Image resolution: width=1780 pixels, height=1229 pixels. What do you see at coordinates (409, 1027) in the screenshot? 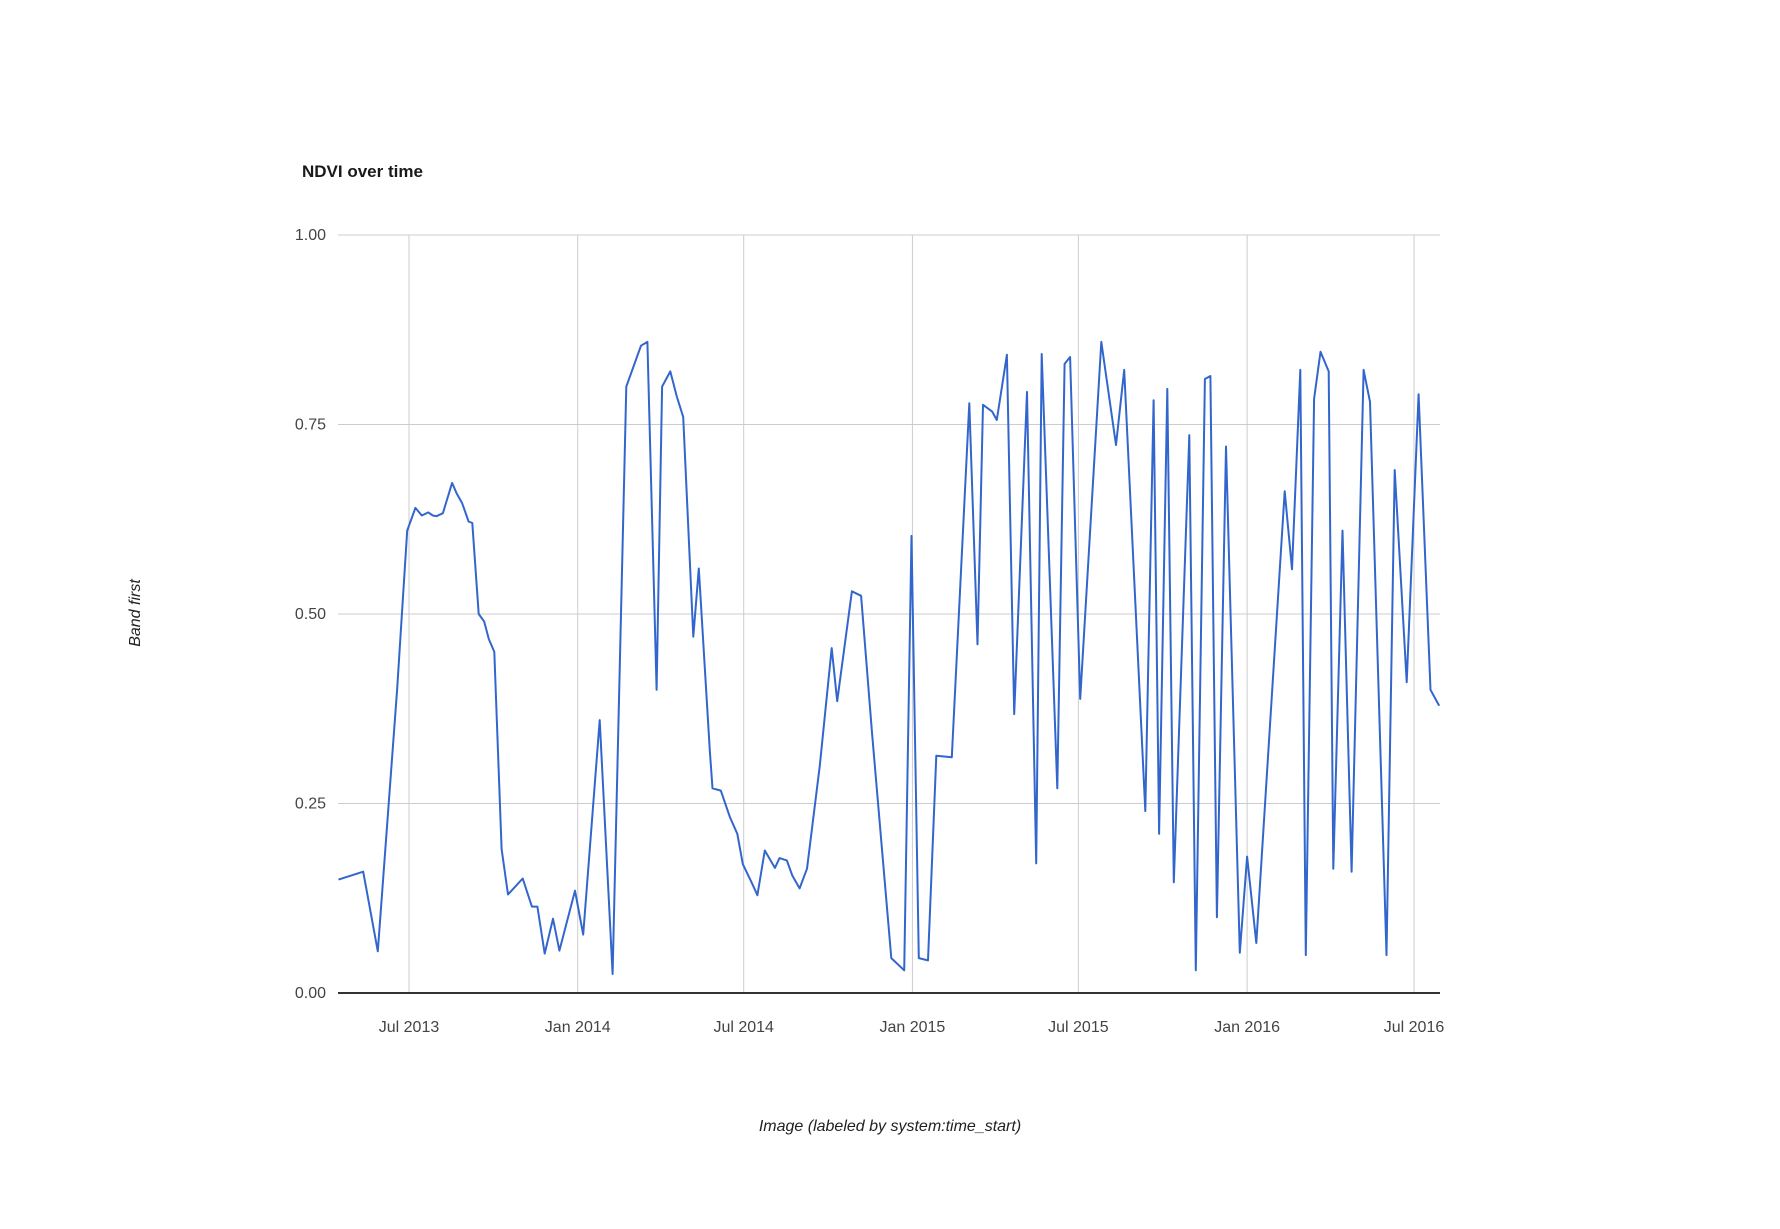
I see `x-tick-label: Jul 2013` at bounding box center [409, 1027].